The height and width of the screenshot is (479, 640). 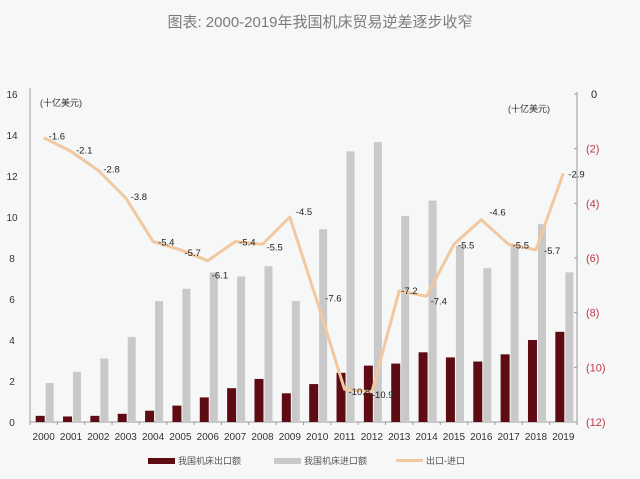 What do you see at coordinates (126, 437) in the screenshot?
I see `x-axis-year-label: 2003` at bounding box center [126, 437].